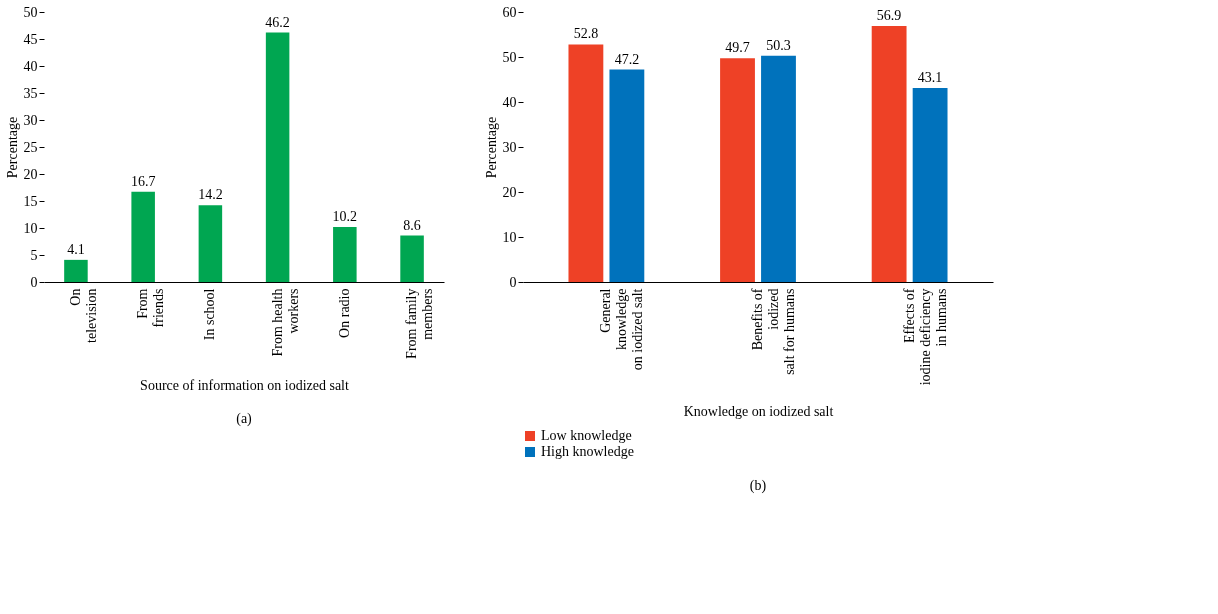  I want to click on x-axis-title: Source of information on iodized salt, so click(244, 385).